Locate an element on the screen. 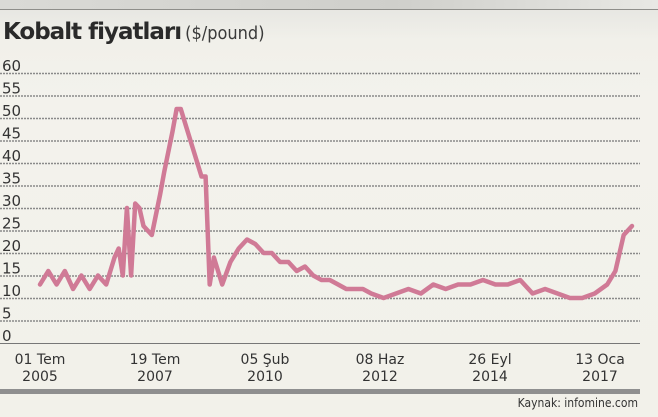  x-tick-label: 2007 is located at coordinates (155, 377).